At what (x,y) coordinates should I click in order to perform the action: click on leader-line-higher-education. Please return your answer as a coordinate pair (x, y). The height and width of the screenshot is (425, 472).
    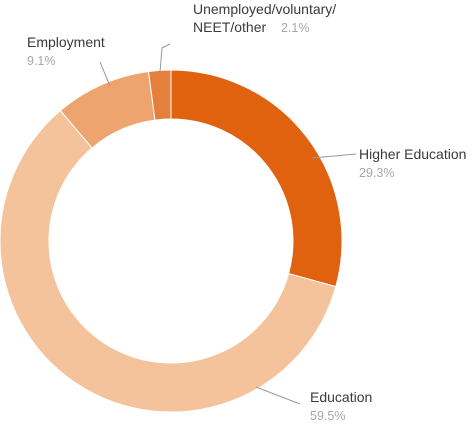
    Looking at the image, I should click on (334, 156).